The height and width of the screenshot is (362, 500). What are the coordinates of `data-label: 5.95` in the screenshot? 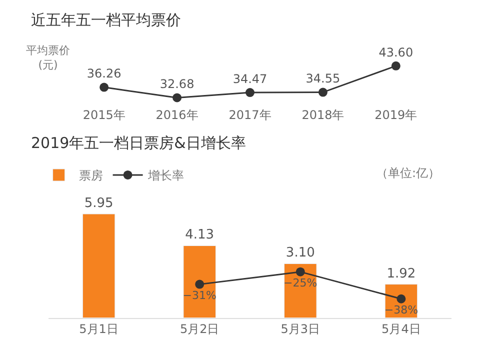 It's located at (99, 203).